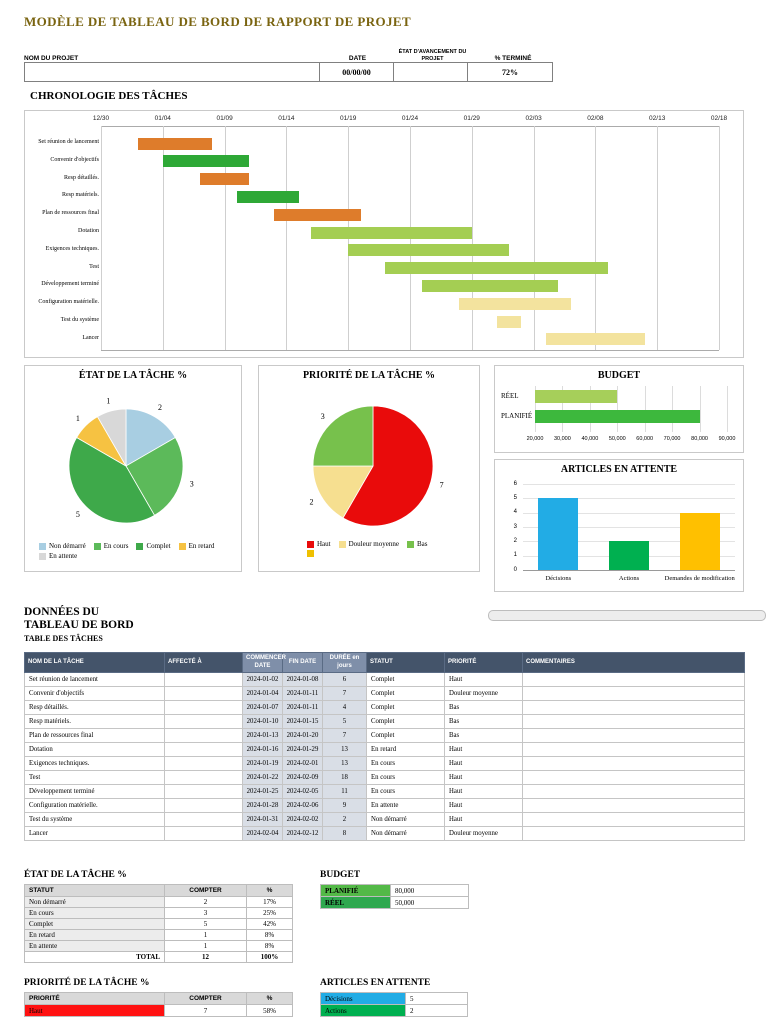 This screenshot has width=768, height=1024. I want to click on task-table-cell: 2024-01-15, so click(302, 721).